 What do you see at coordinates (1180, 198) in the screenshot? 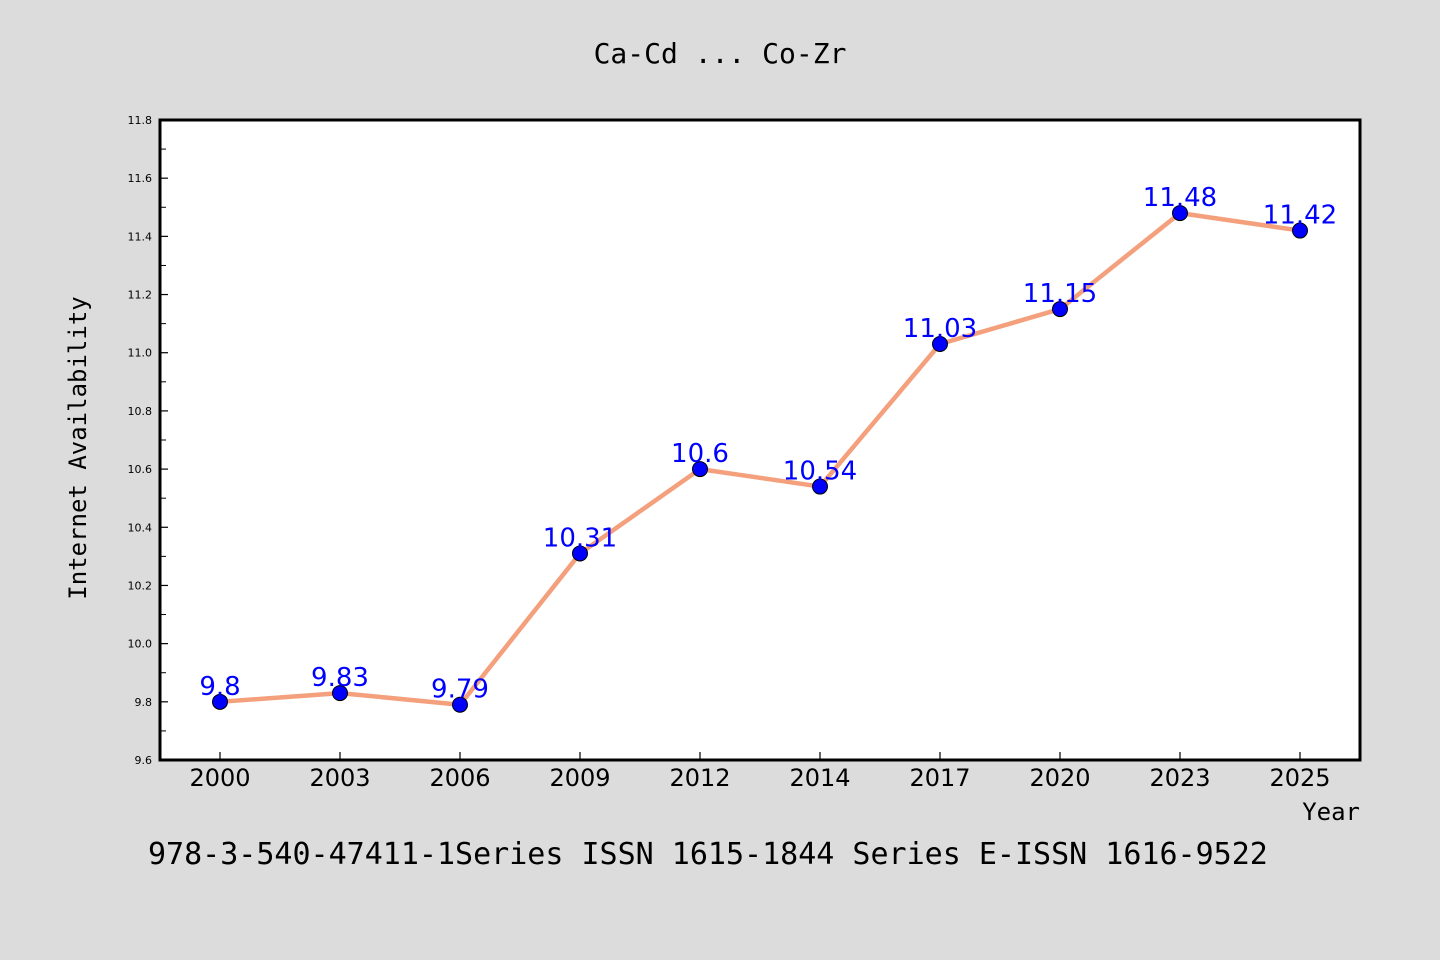
I see `data-label: 11.48` at bounding box center [1180, 198].